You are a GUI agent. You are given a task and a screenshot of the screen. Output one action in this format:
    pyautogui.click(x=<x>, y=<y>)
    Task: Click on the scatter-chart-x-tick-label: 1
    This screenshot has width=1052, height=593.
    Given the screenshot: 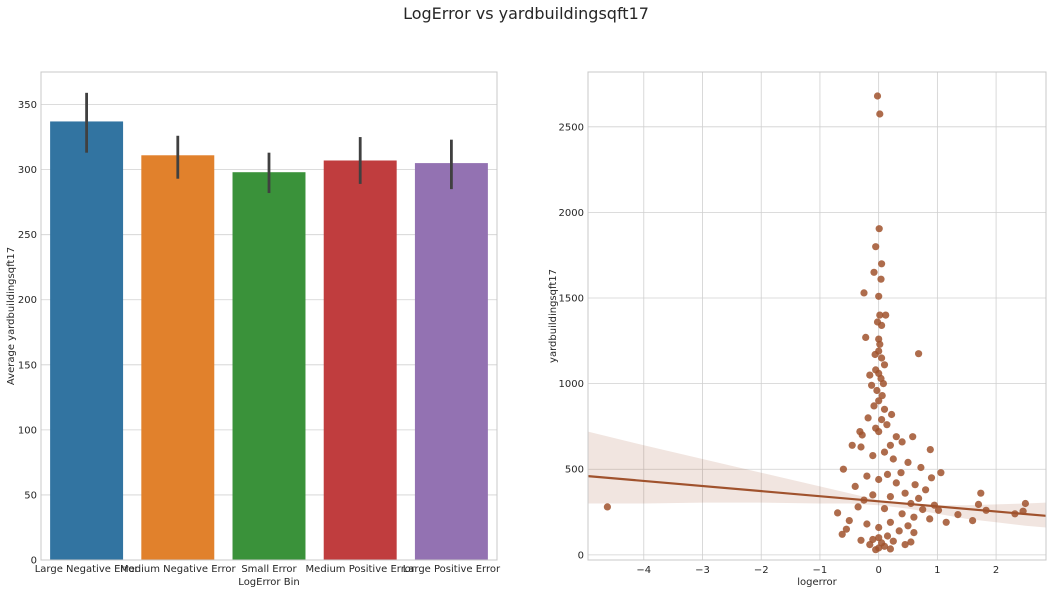 What is the action you would take?
    pyautogui.click(x=937, y=570)
    